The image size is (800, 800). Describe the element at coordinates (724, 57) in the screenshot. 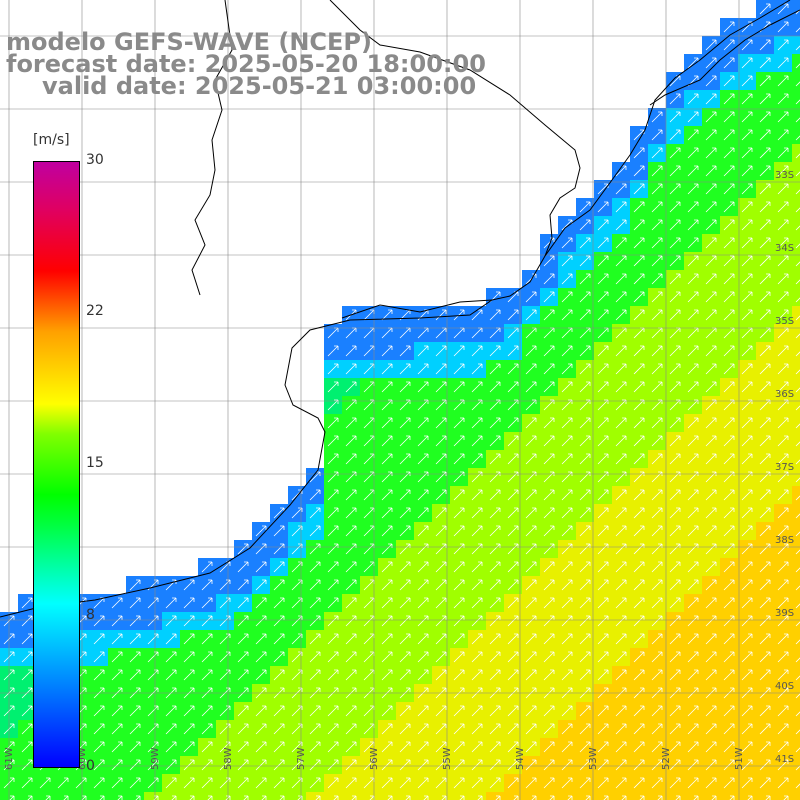

I see `border-mini` at that location.